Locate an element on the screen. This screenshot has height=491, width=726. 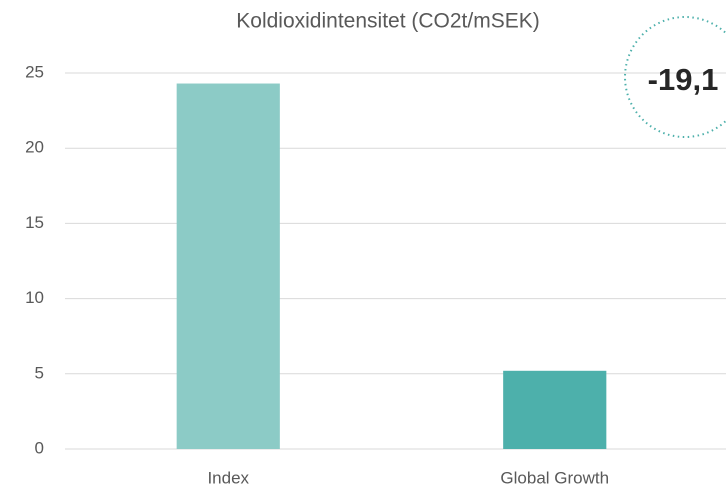
annotation: -19,1 is located at coordinates (683, 79).